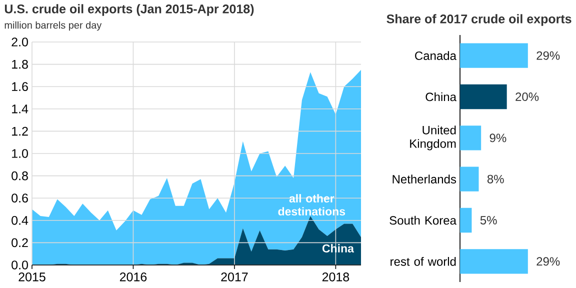 The width and height of the screenshot is (576, 288). What do you see at coordinates (20, 265) in the screenshot?
I see `y-tick-label: 0.0` at bounding box center [20, 265].